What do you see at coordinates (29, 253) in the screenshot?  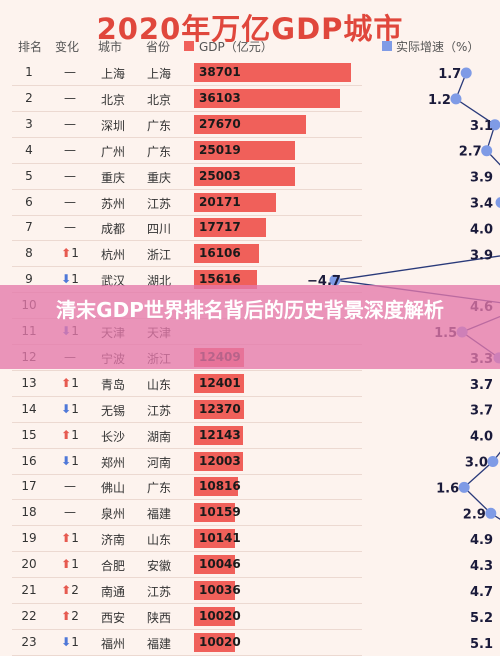 I see `rank-cell: 8` at bounding box center [29, 253].